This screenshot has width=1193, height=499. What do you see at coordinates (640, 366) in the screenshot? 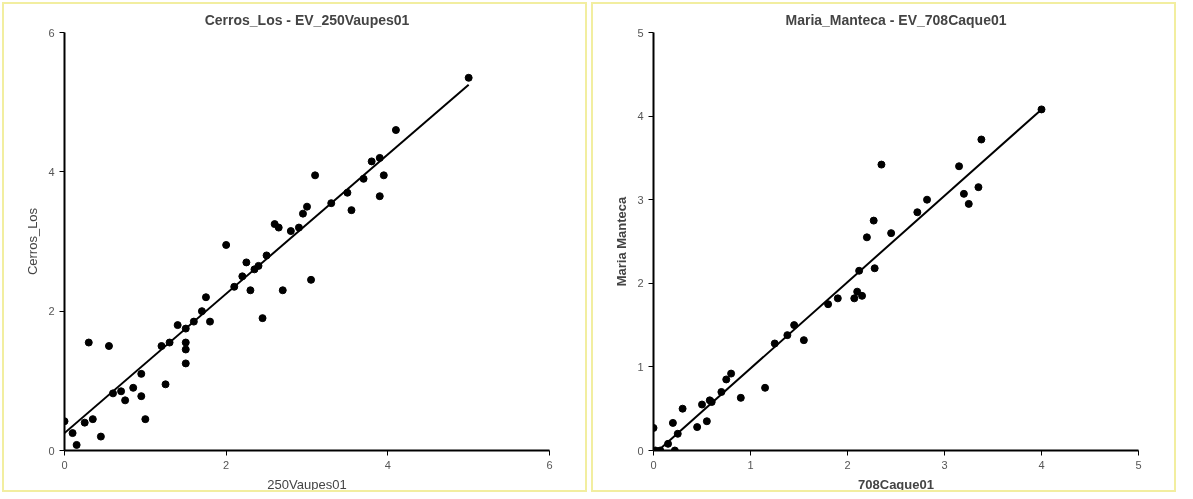
I see `y-tick-label: 1` at bounding box center [640, 366].